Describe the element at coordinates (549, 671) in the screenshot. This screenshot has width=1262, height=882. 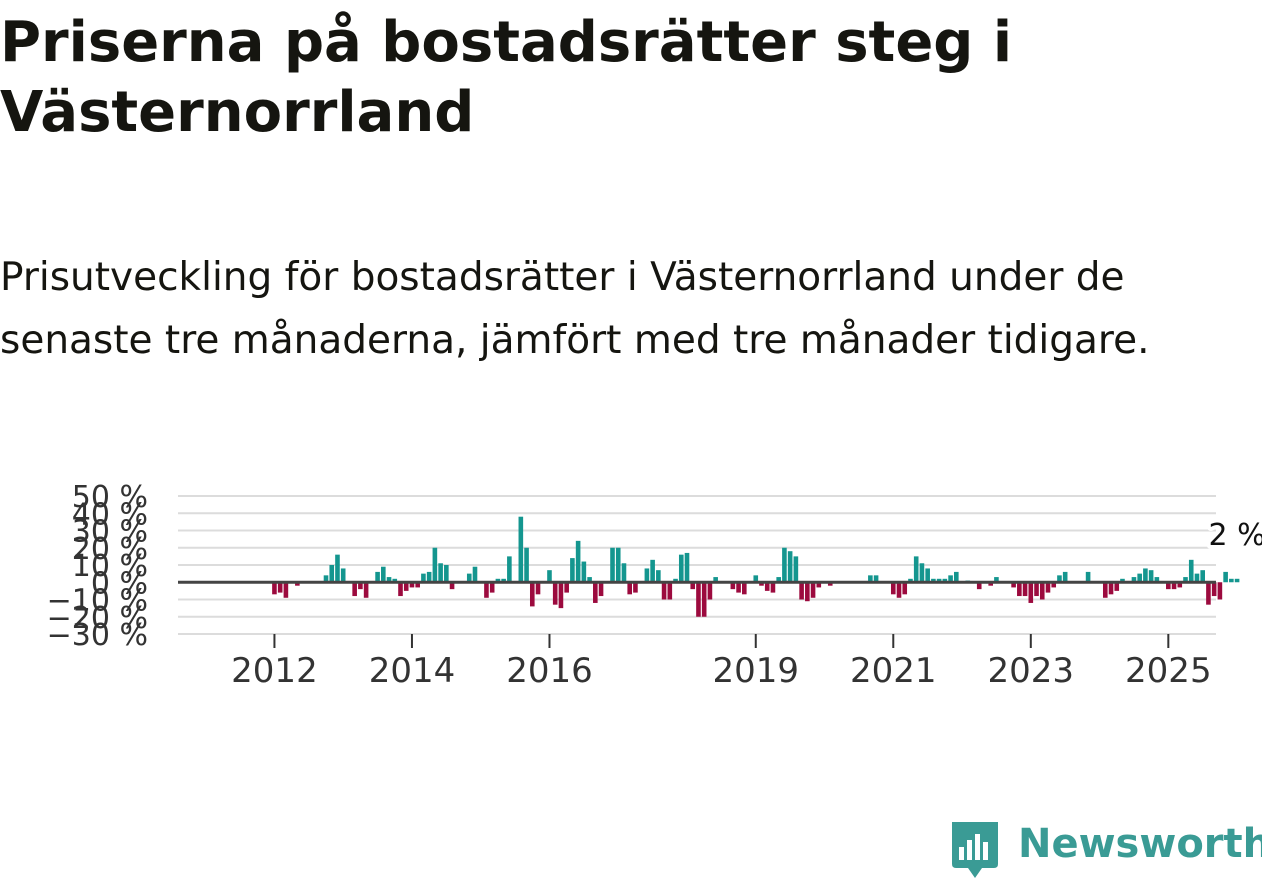
I see `x-tick-label: 2016` at that location.